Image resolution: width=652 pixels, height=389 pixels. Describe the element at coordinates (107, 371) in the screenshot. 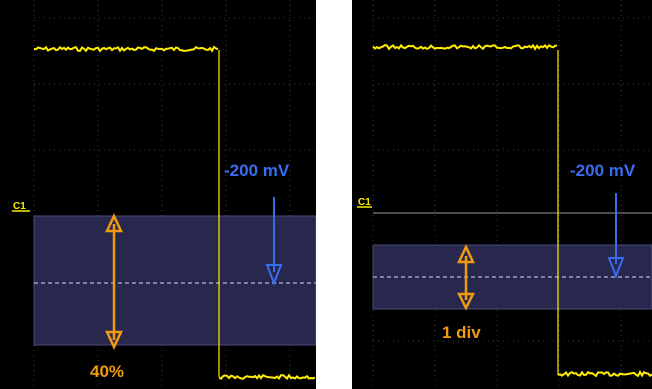

I see `range-percent-label: 40%` at that location.